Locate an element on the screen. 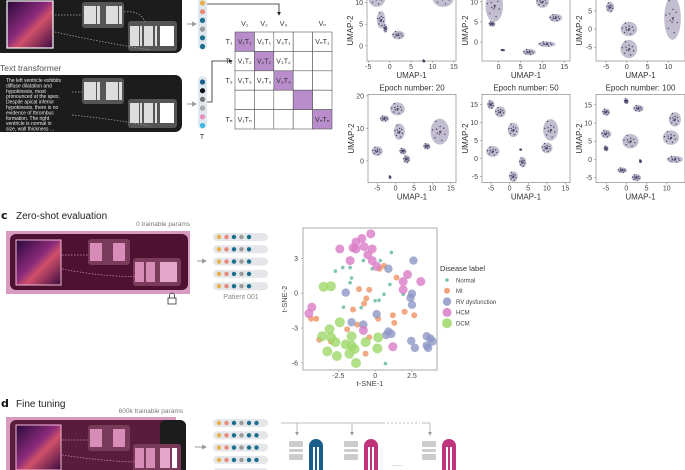 This screenshot has width=685, height=470. legend-label: Normal is located at coordinates (465, 281).